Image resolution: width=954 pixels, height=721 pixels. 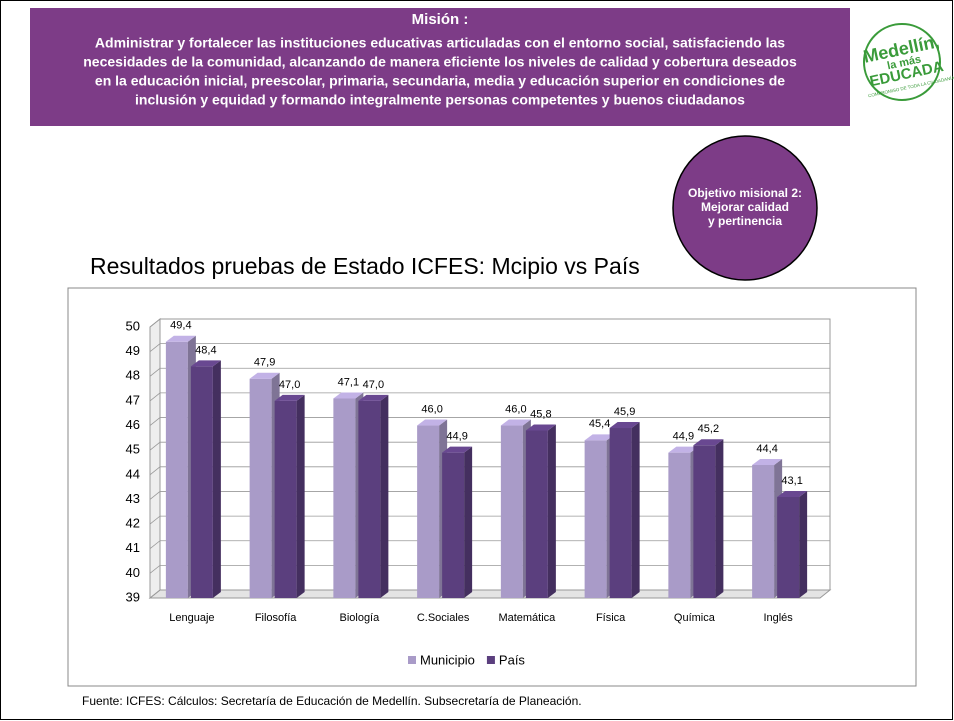 What do you see at coordinates (133, 596) in the screenshot?
I see `y-tick-label: 39` at bounding box center [133, 596].